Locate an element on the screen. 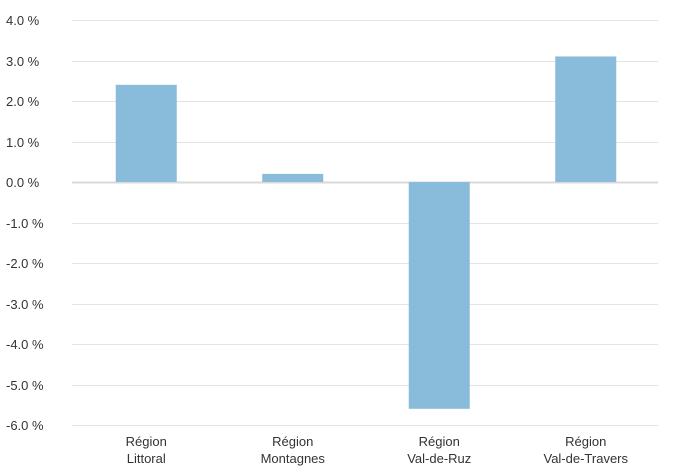 This screenshot has height=466, width=675. x-category-label-line: Montagnes is located at coordinates (293, 458).